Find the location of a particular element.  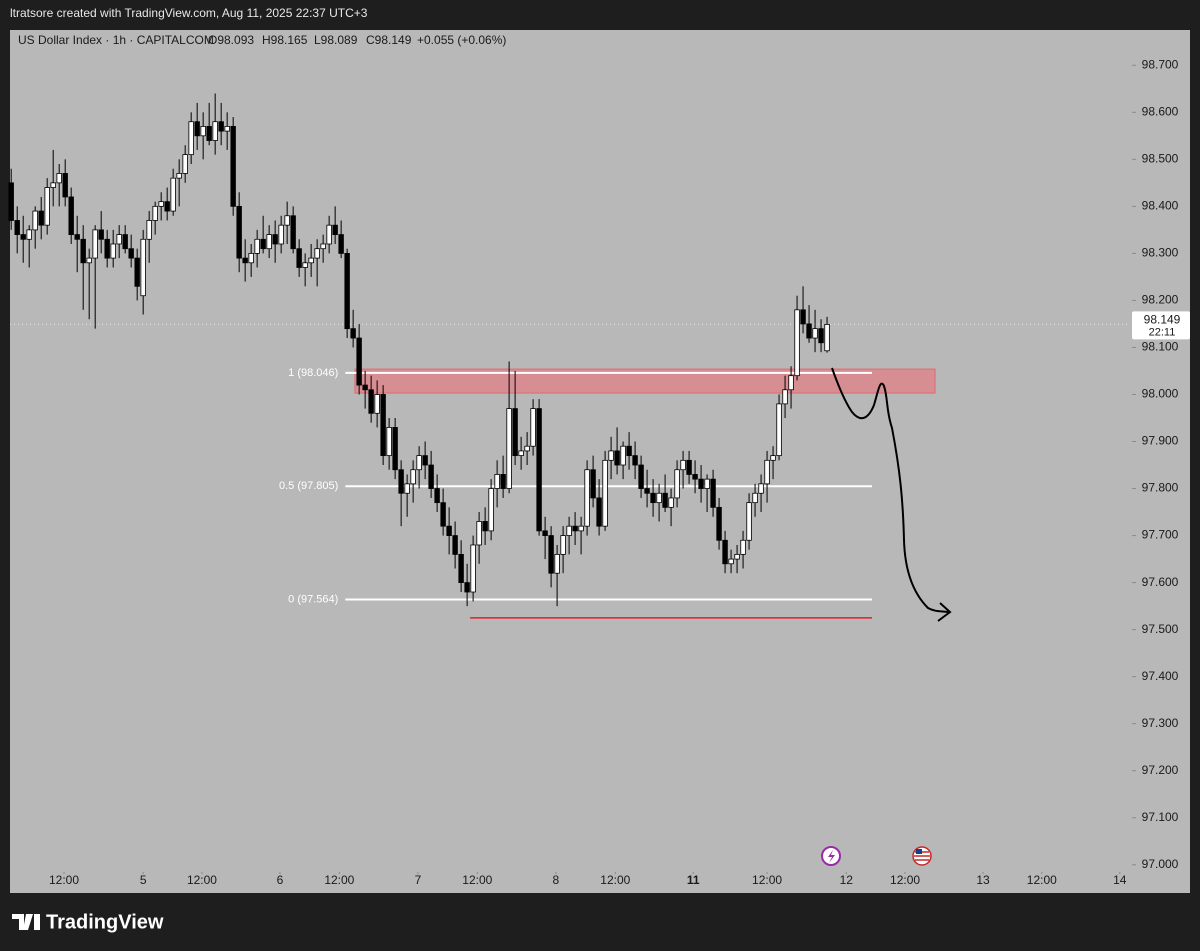

logo-mark is located at coordinates (26, 922).